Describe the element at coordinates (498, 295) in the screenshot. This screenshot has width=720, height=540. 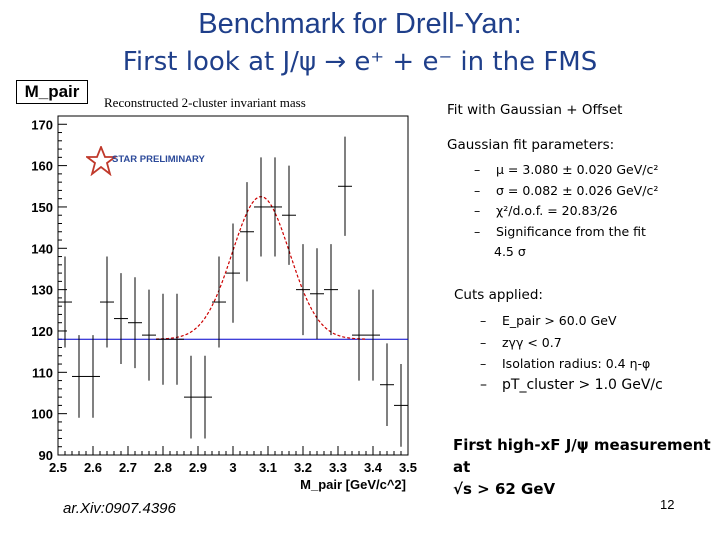
I see `cuts-header: Cuts applied:` at that location.